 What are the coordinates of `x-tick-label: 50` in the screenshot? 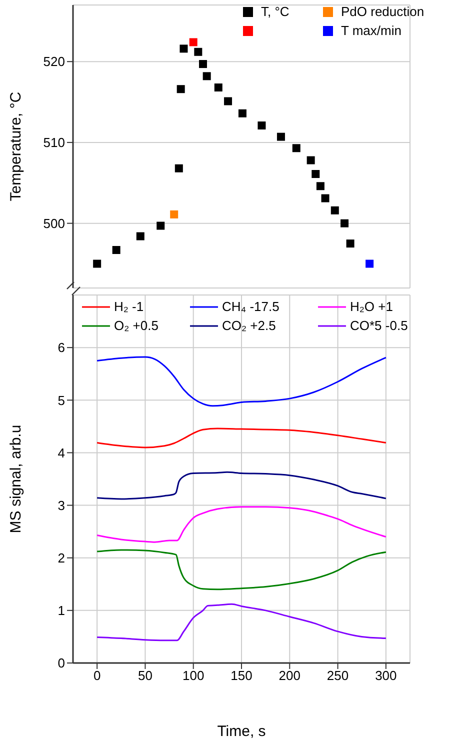 It's located at (145, 676).